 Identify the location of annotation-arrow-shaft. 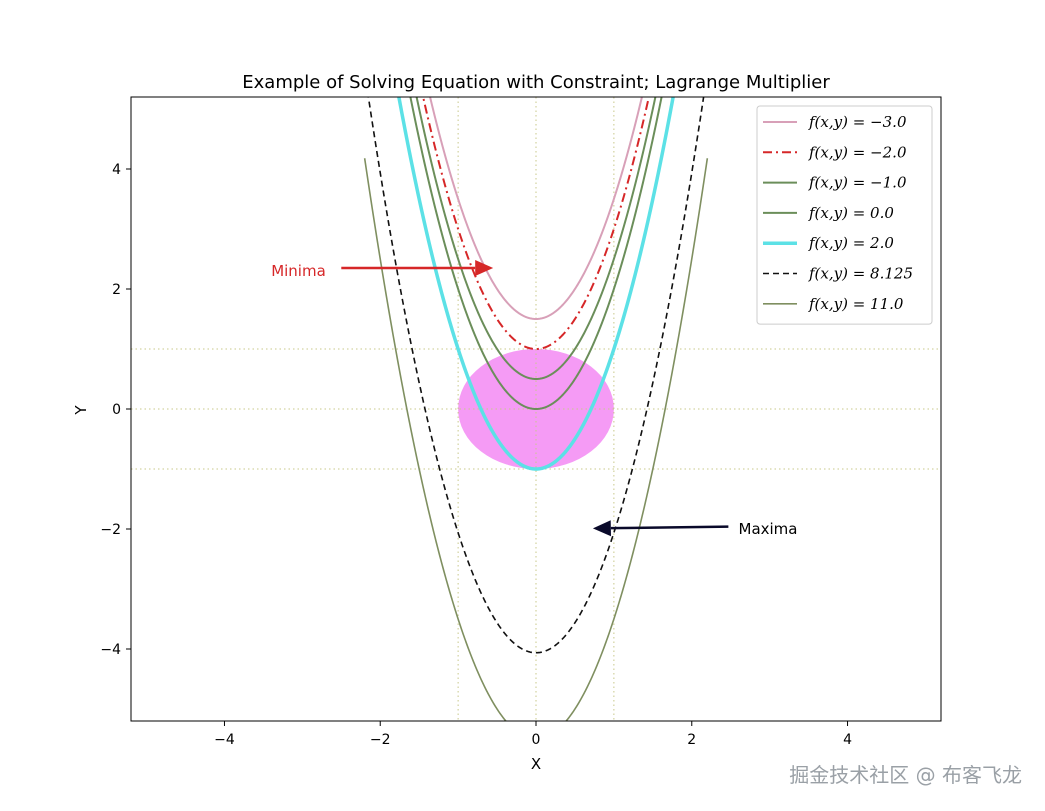
(669, 527).